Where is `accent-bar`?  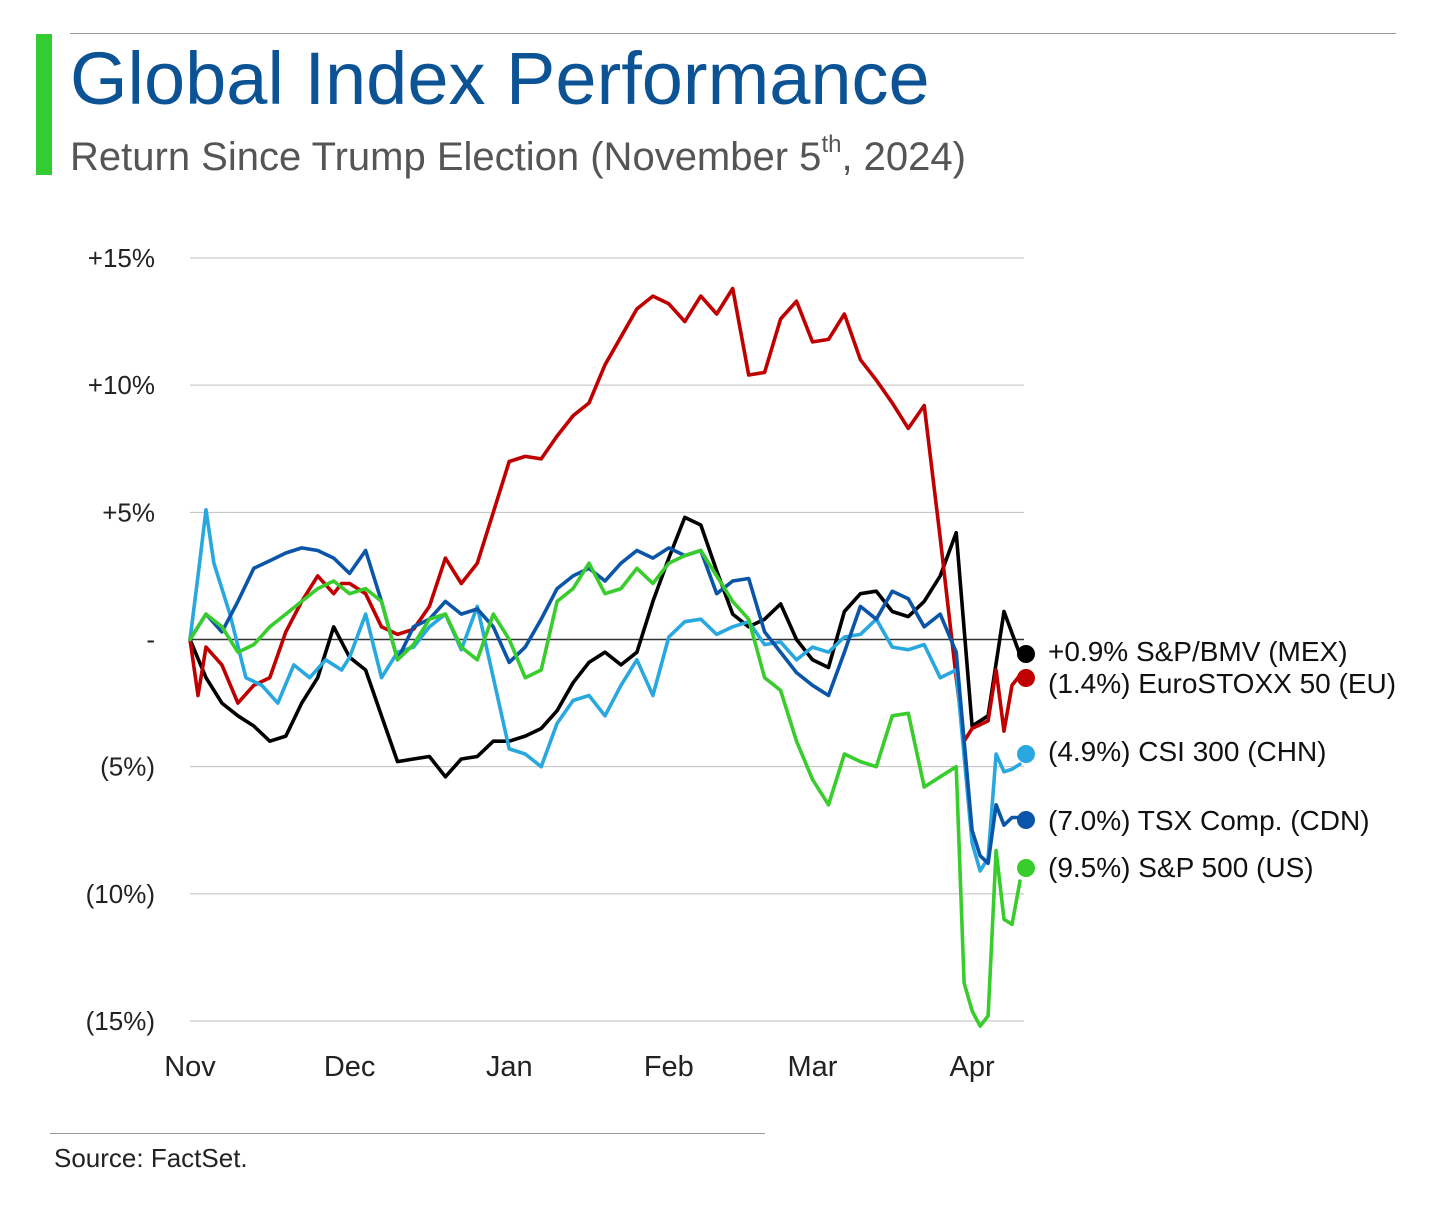 accent-bar is located at coordinates (44, 104).